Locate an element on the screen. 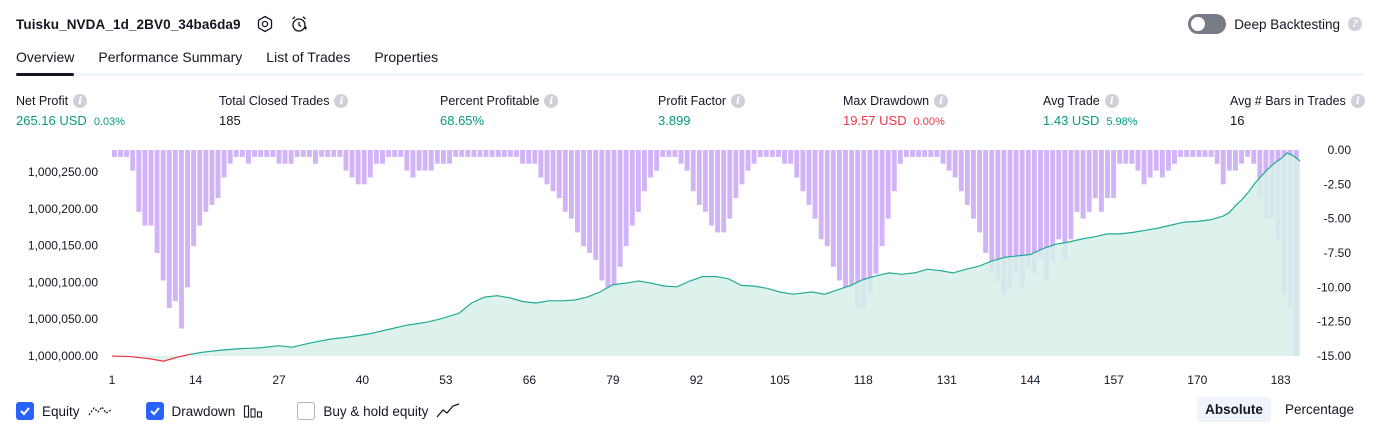  stat-value: 1.43 USD is located at coordinates (1071, 120).